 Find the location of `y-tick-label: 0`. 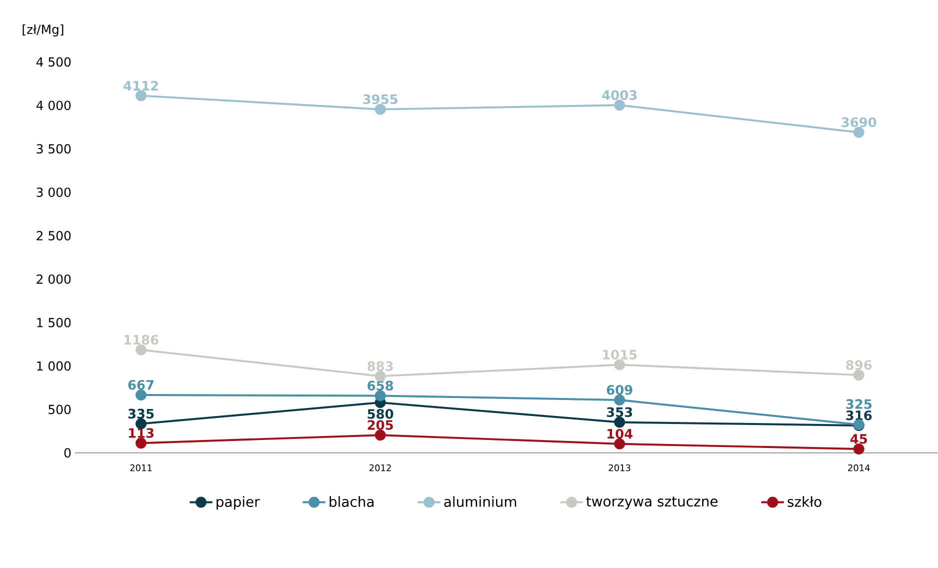

y-tick-label: 0 is located at coordinates (67, 453).